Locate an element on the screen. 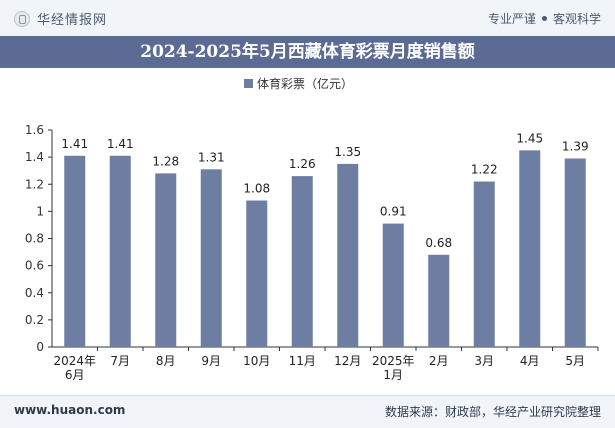 This screenshot has width=615, height=428. x-tick-label: 12月 is located at coordinates (347, 361).